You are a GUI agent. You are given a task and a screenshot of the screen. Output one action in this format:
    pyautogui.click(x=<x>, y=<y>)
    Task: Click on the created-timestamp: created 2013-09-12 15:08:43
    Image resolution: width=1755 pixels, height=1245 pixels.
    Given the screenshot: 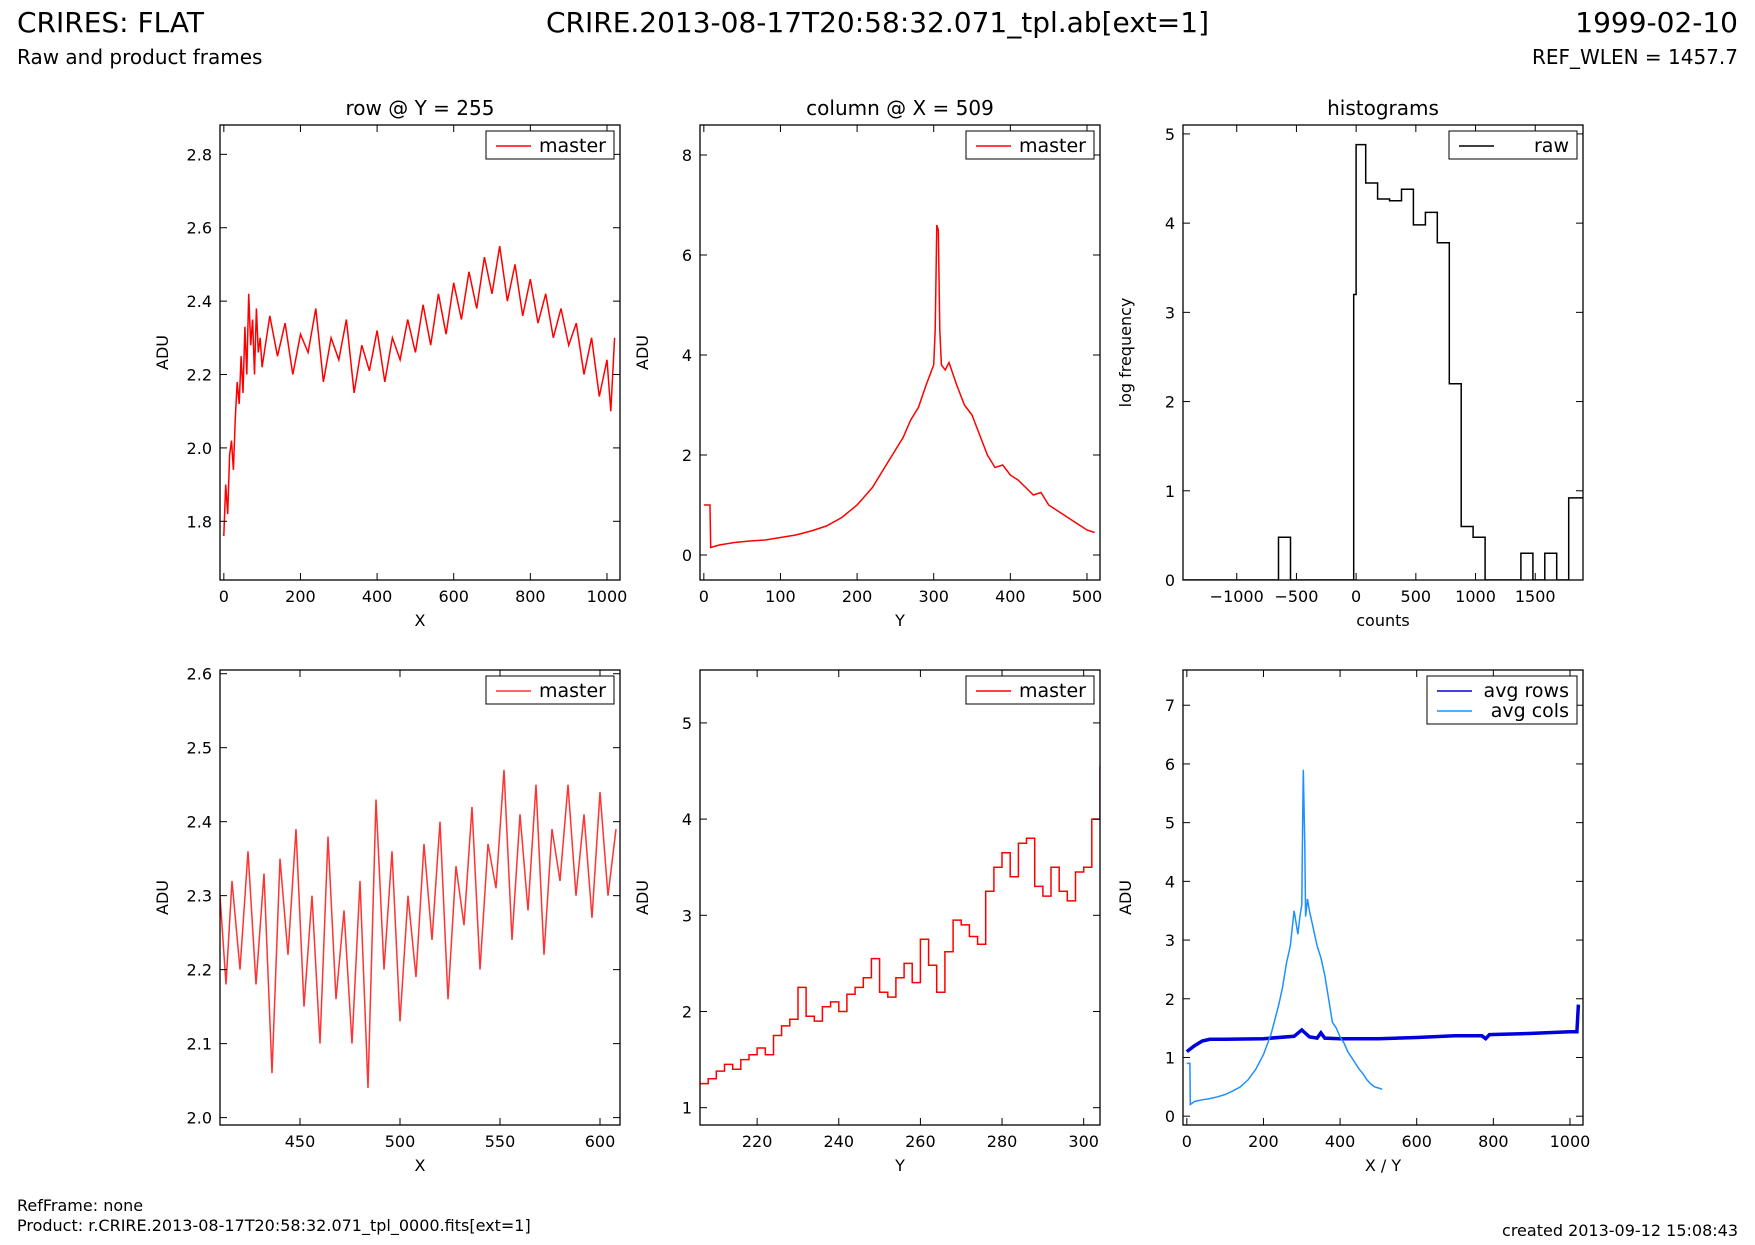 What is the action you would take?
    pyautogui.click(x=1620, y=1230)
    